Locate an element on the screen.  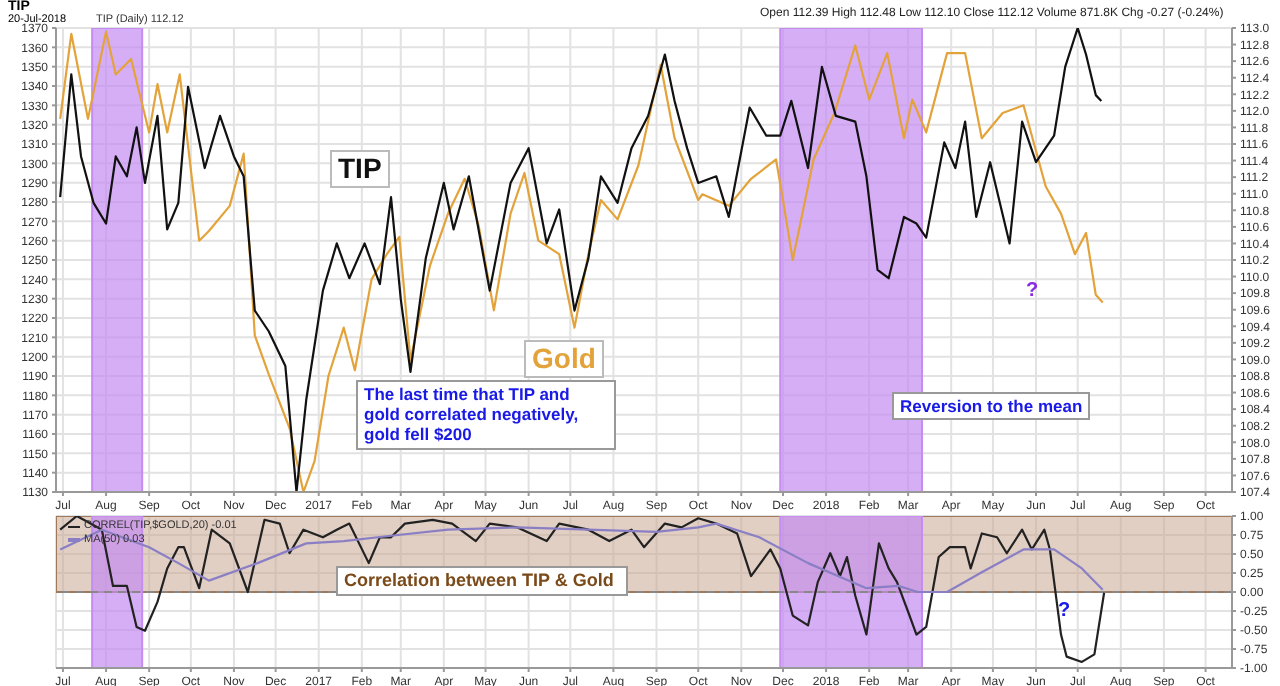
series-label: Gold is located at coordinates (564, 359).